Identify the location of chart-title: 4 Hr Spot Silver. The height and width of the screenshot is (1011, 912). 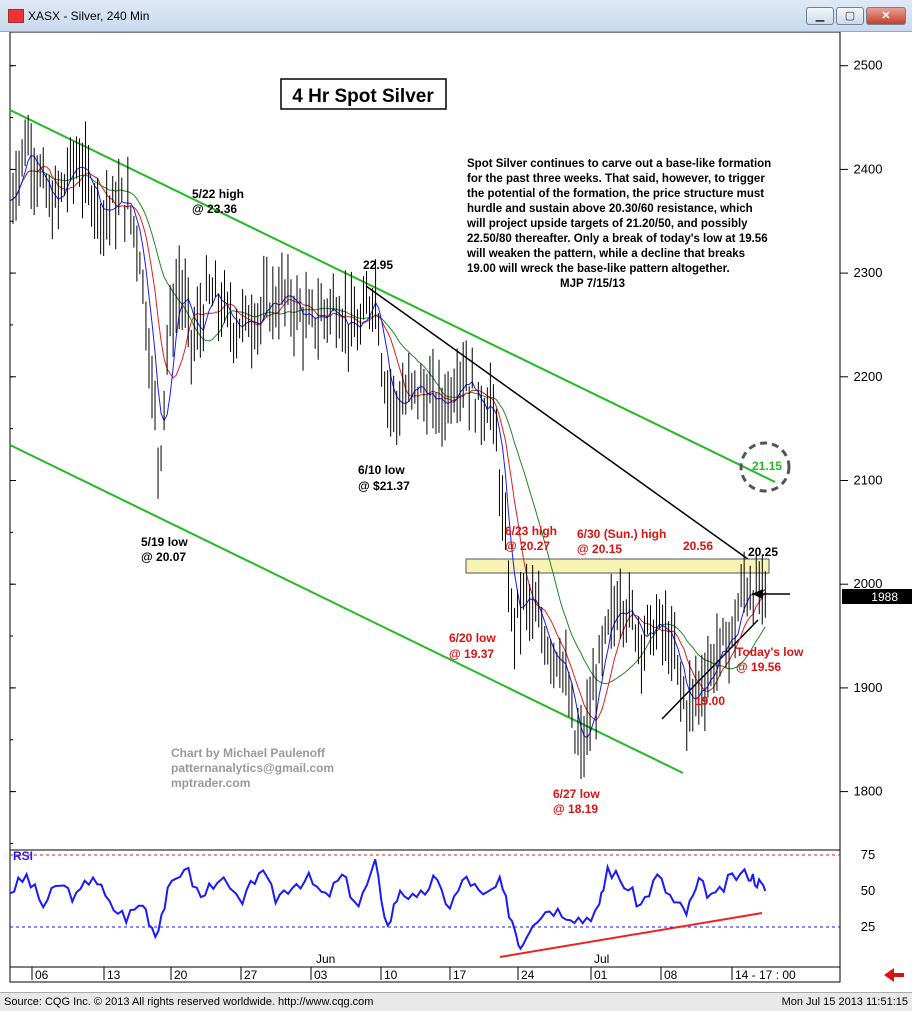
(363, 96).